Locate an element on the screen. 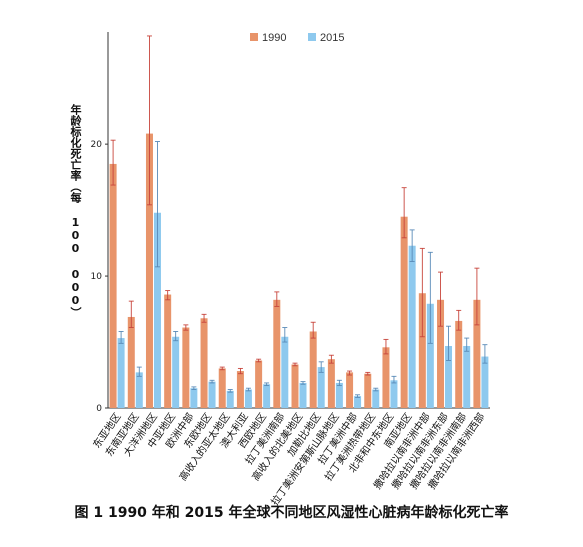  y-tick-label: 20 is located at coordinates (97, 145).